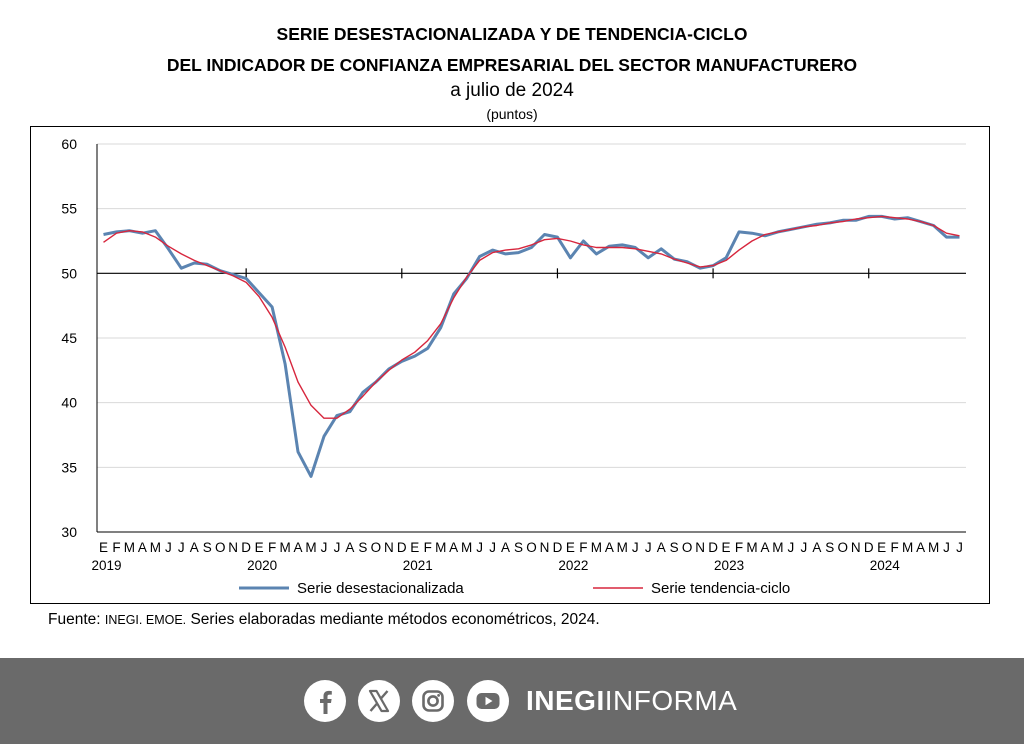  I want to click on youtube-icon, so click(488, 701).